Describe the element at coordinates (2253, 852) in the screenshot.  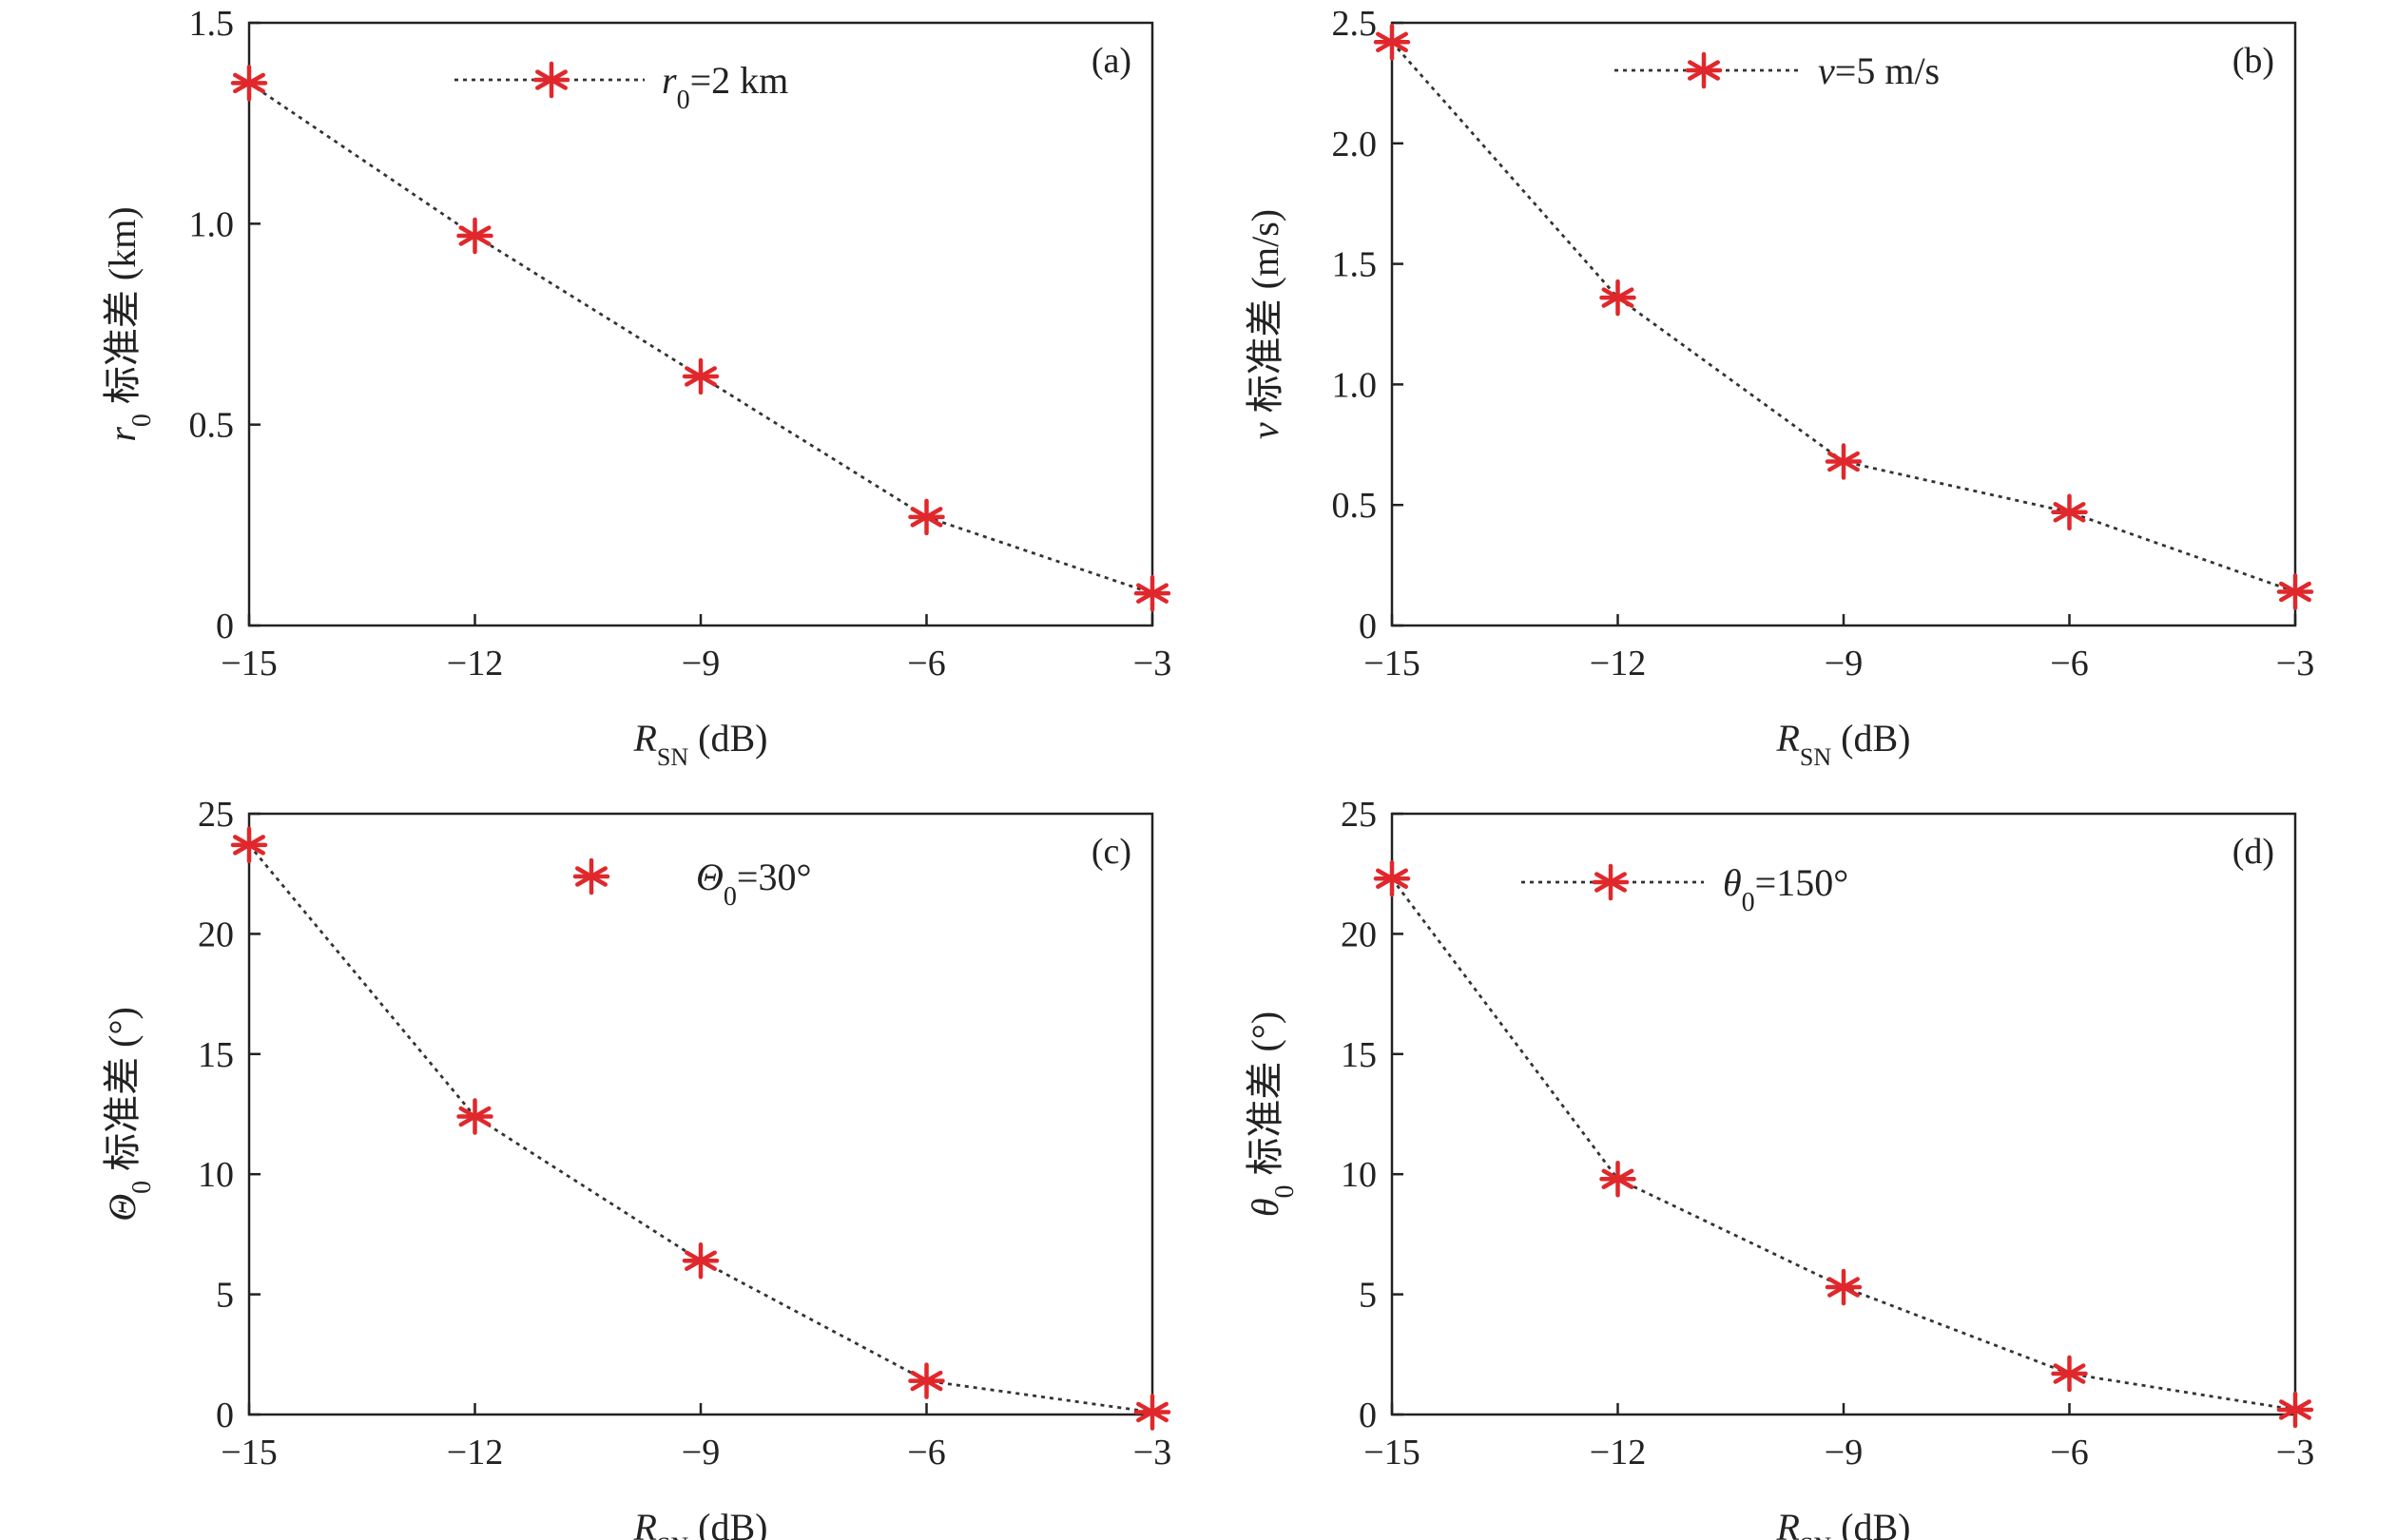
I see `panel-label: (d)` at that location.